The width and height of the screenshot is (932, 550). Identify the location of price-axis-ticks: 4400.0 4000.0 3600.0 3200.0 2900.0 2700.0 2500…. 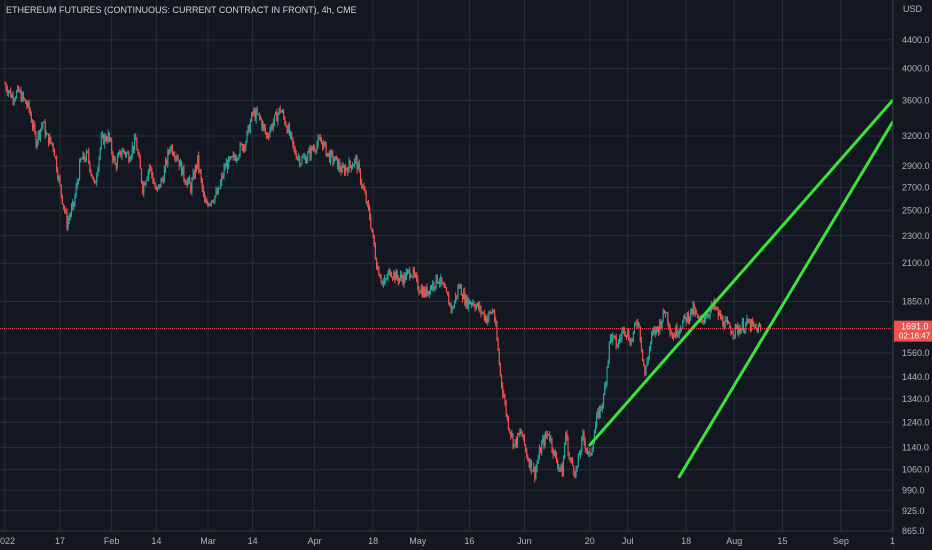
(916, 285).